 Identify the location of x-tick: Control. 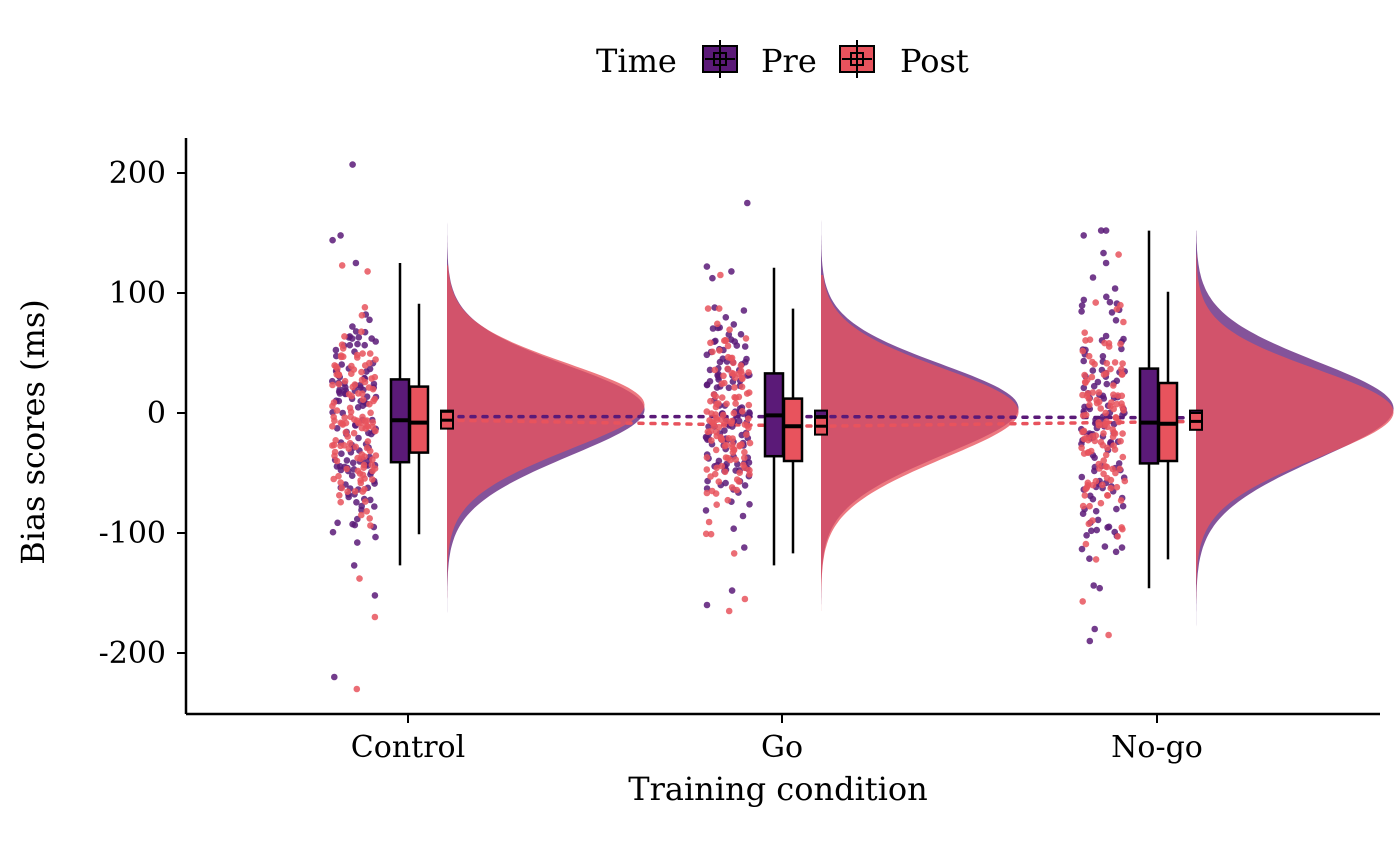
(408, 739).